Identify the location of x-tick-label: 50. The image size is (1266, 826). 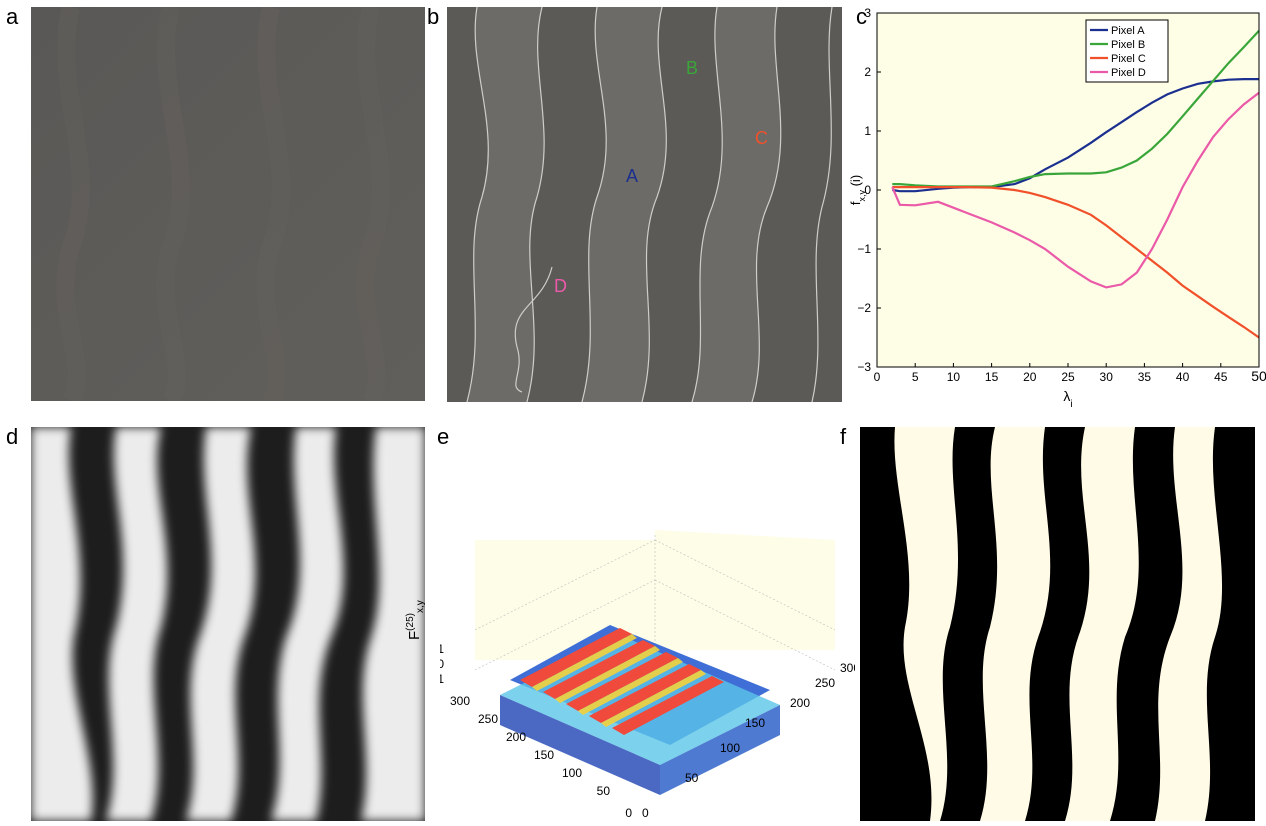
(1258, 376).